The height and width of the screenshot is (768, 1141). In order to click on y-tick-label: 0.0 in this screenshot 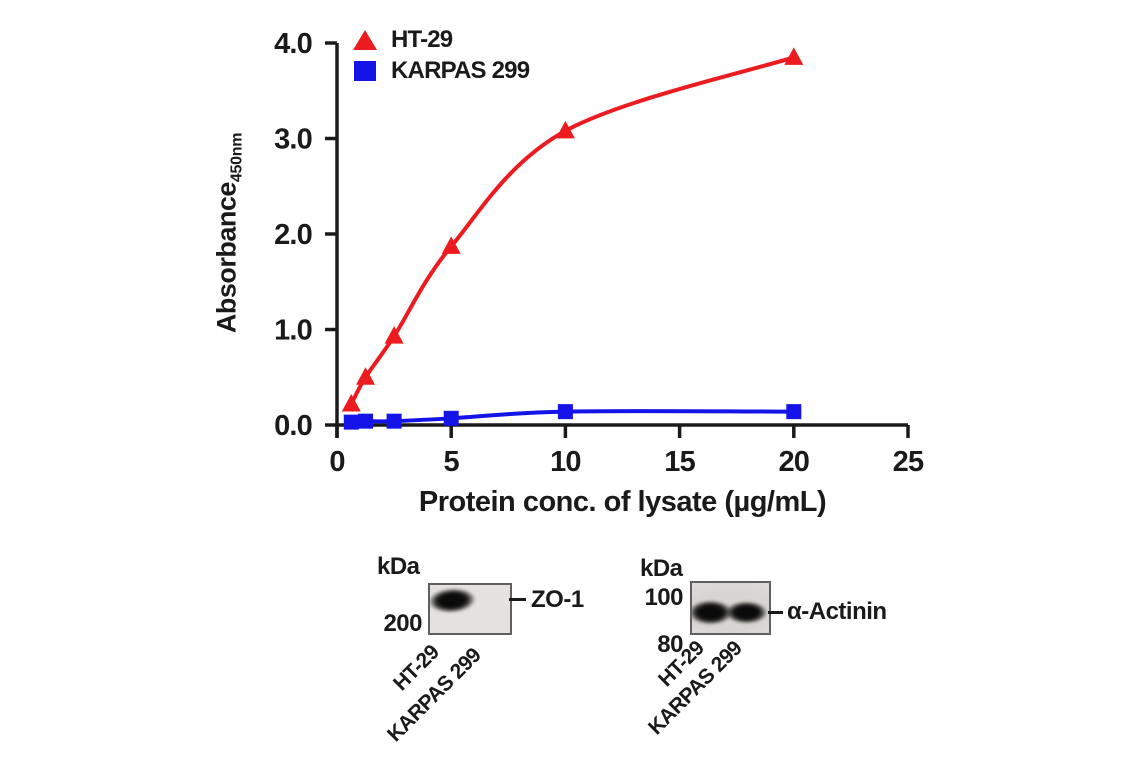, I will do `click(293, 426)`.